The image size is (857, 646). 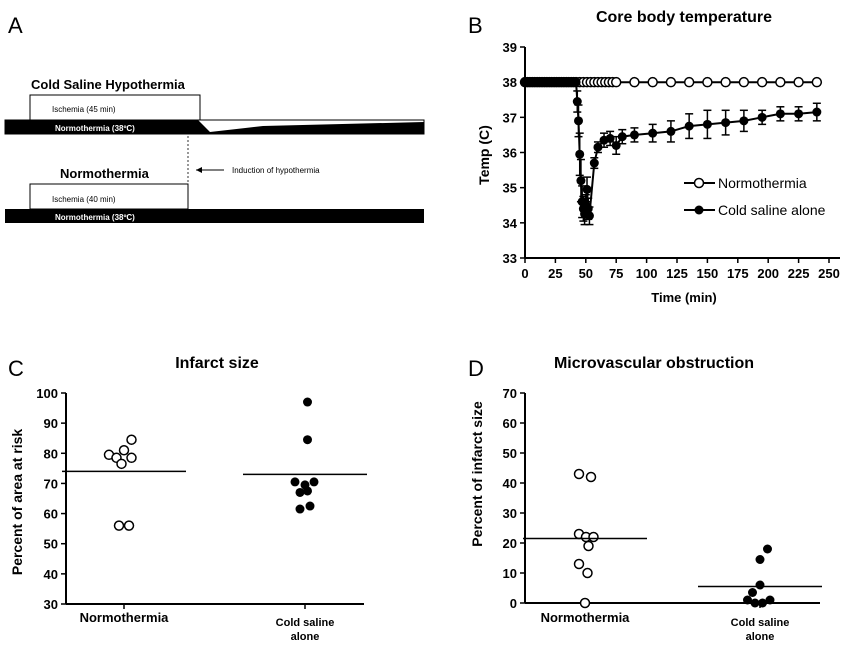 I want to click on y-tick-label: 20, so click(x=510, y=543).